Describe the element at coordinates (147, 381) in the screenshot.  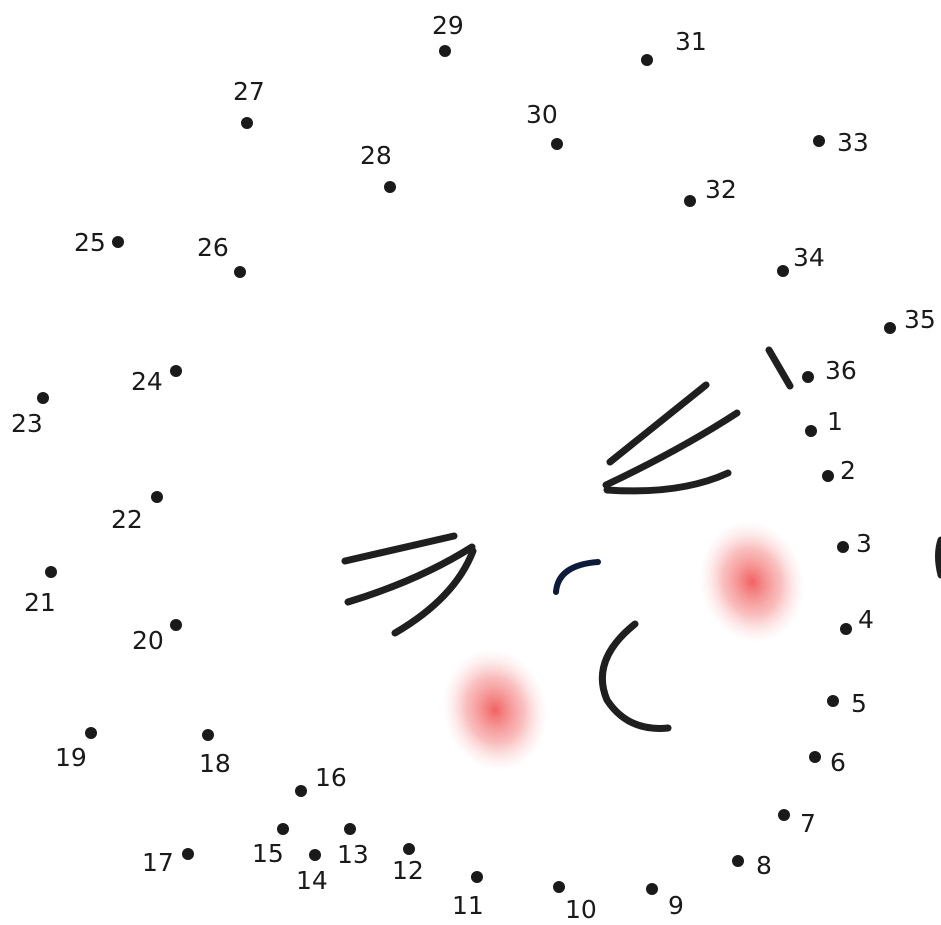
I see `dot-number-label: 24` at that location.